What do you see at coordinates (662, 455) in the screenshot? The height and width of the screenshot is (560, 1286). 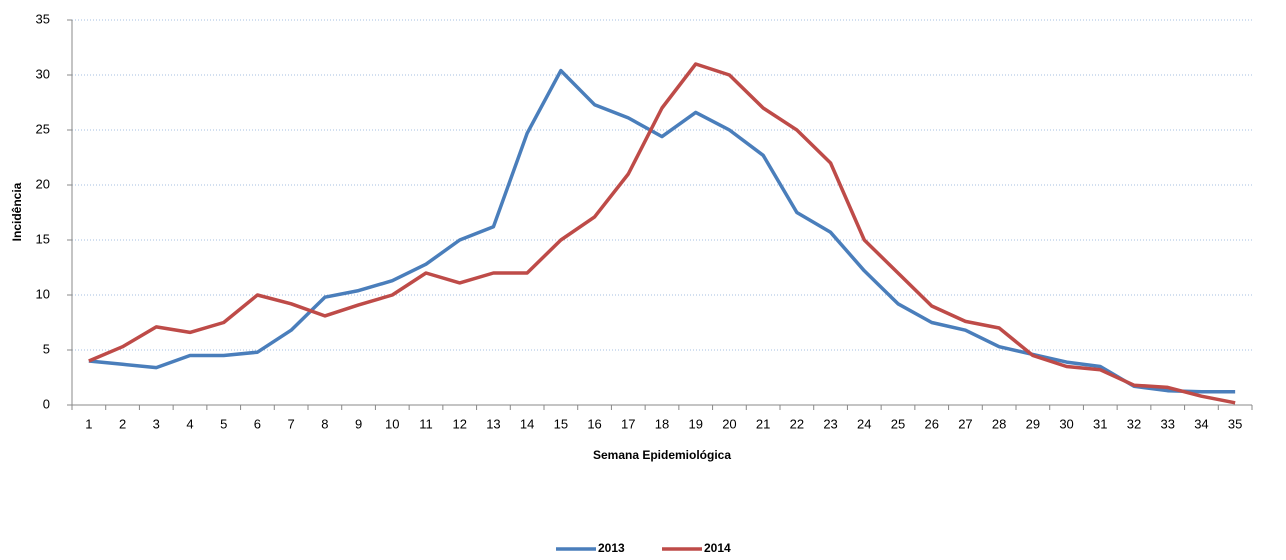 I see `x-axis-label: Semana Epidemiológica` at bounding box center [662, 455].